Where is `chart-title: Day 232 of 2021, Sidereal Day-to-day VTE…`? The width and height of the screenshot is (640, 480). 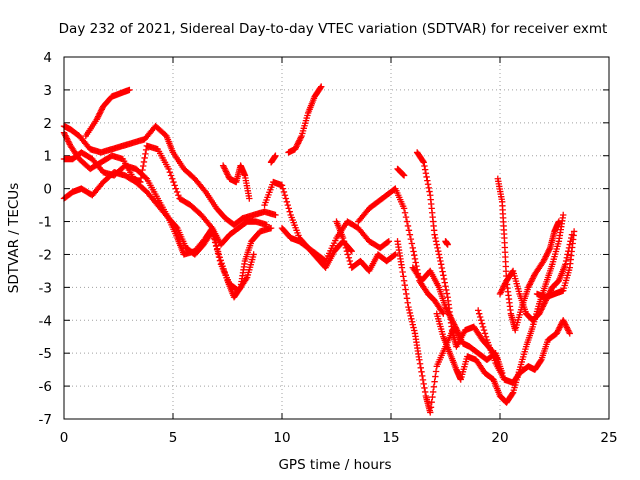 chart-title: Day 232 of 2021, Sidereal Day-to-day VTE… is located at coordinates (333, 29).